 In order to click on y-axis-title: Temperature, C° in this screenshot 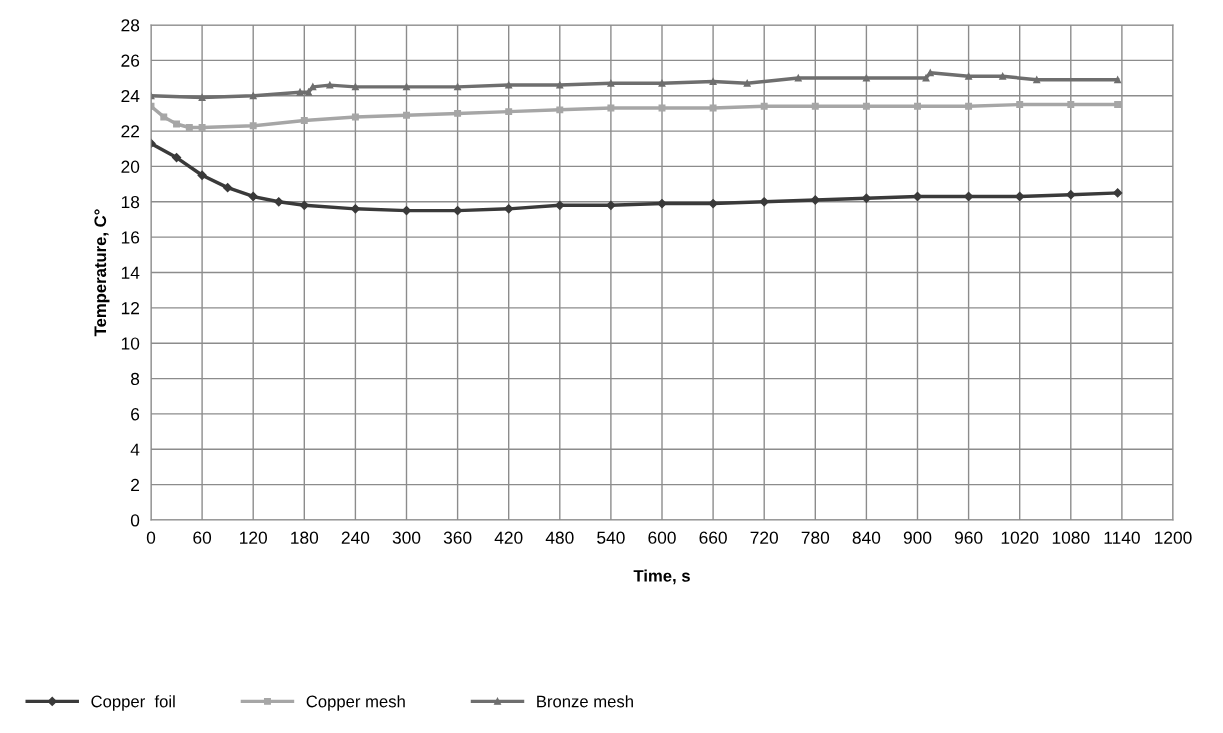, I will do `click(102, 273)`.